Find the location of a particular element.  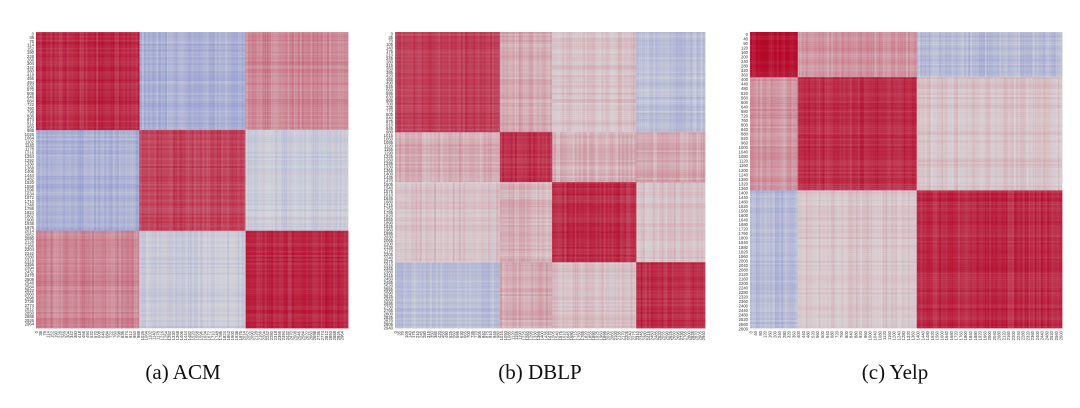

x-tick-label: 1480 is located at coordinates (927, 335).